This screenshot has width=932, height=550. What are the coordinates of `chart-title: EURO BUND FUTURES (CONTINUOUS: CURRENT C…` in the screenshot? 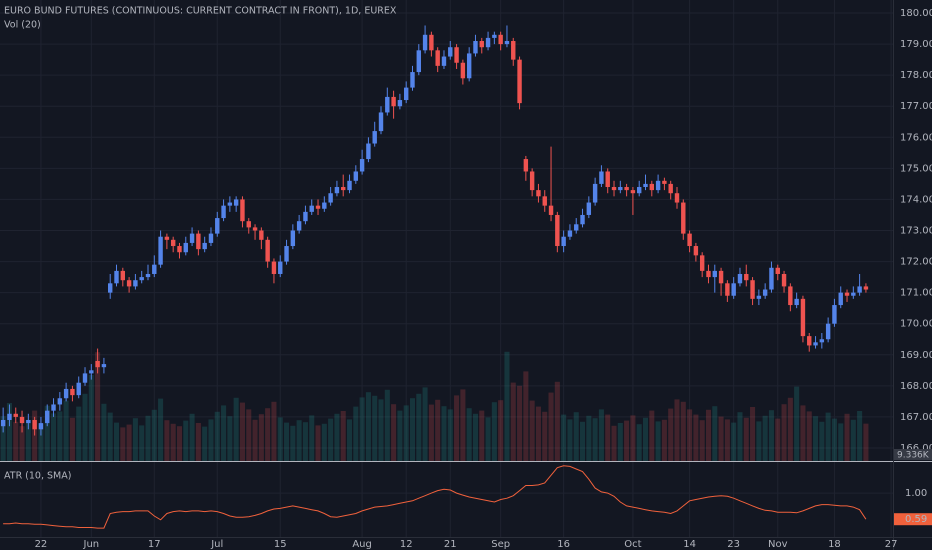 It's located at (200, 11).